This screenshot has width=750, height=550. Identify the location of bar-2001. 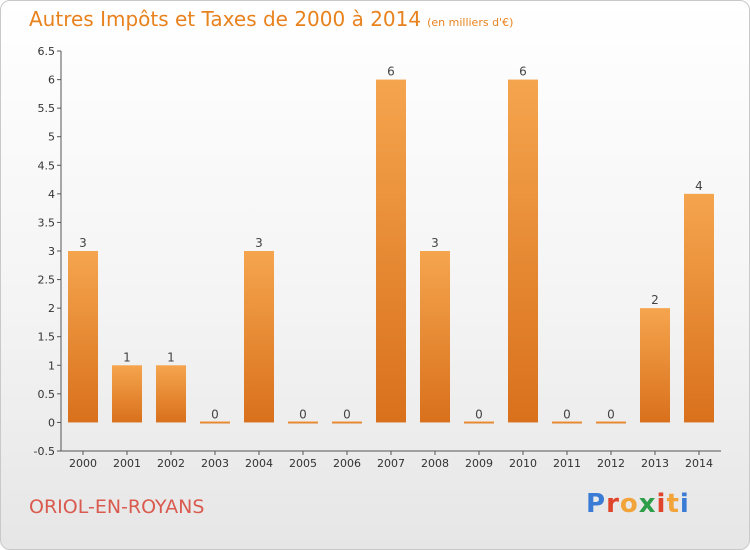
(127, 394).